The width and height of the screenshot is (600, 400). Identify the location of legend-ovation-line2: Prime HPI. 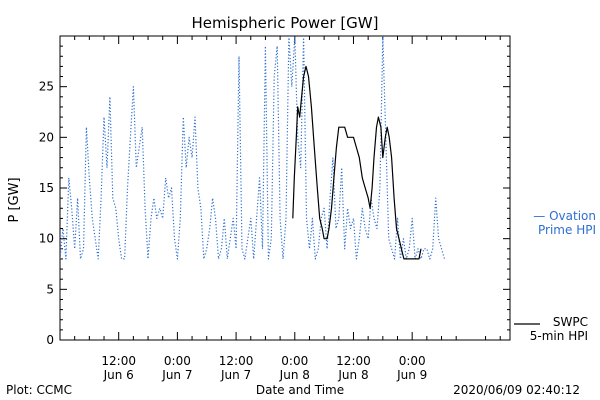
(567, 230).